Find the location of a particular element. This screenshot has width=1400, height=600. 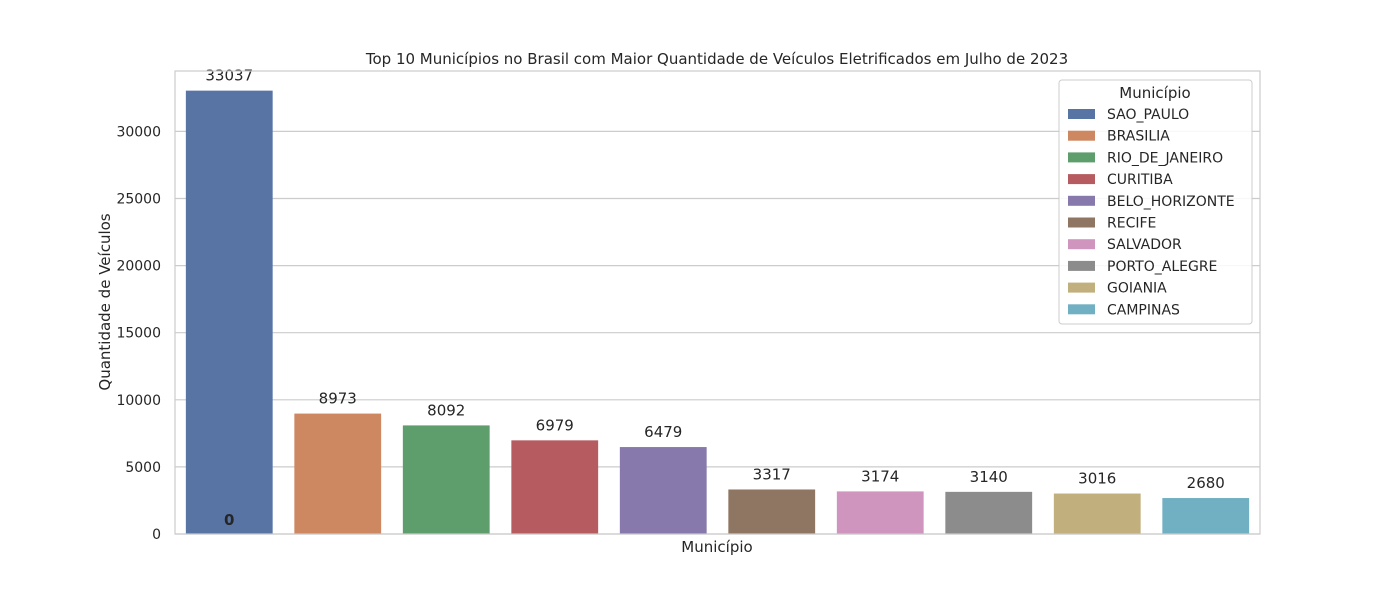

y-tick-label: 0 is located at coordinates (156, 535).